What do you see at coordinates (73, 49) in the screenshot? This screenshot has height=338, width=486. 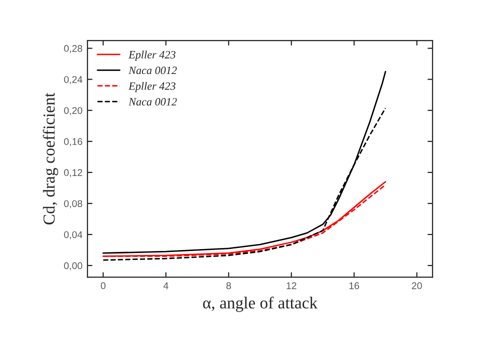 I see `y-tick-label: 0,28` at bounding box center [73, 49].